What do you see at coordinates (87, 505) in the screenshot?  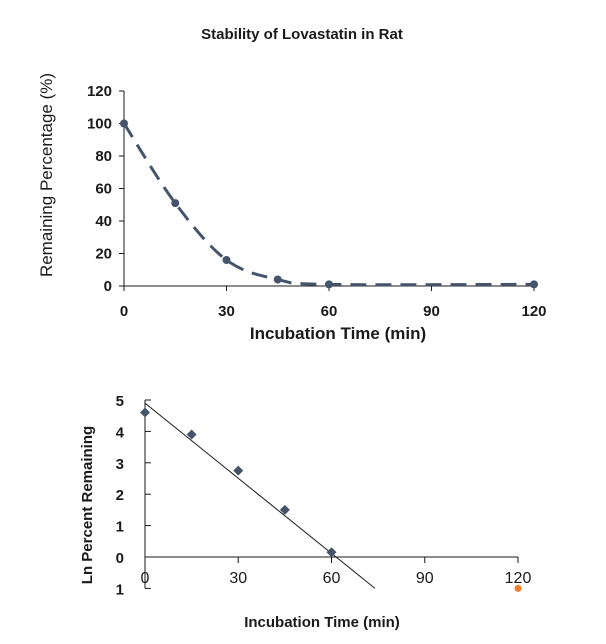 I see `chart2-y-axis-label: Ln Percent Remaining` at bounding box center [87, 505].